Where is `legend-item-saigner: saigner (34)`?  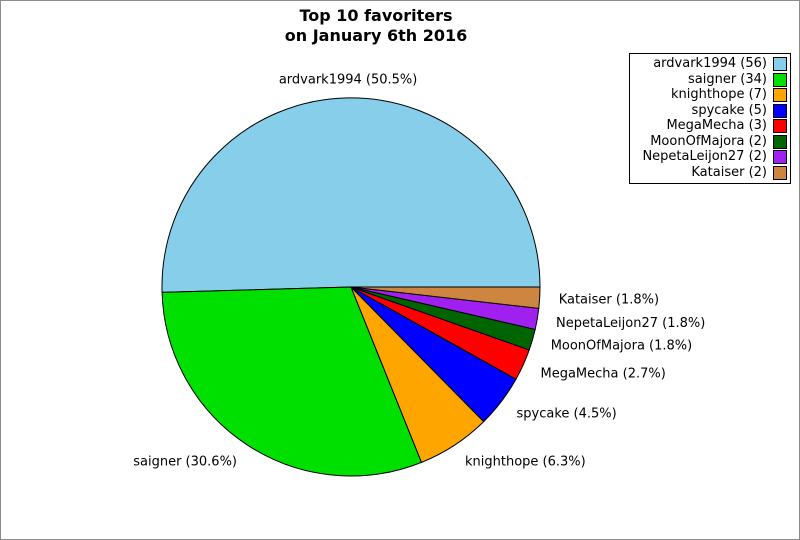
legend-item-saigner: saigner (34) is located at coordinates (710, 79).